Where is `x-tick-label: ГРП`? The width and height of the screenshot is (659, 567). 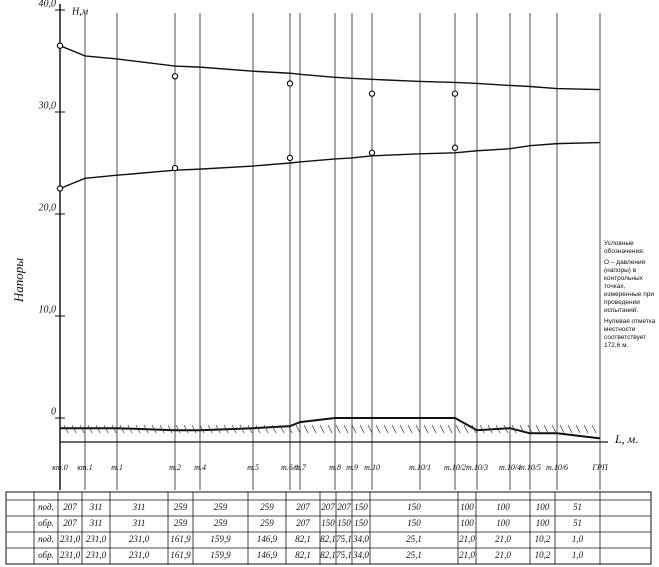
x-tick-label: ГРП is located at coordinates (599, 467).